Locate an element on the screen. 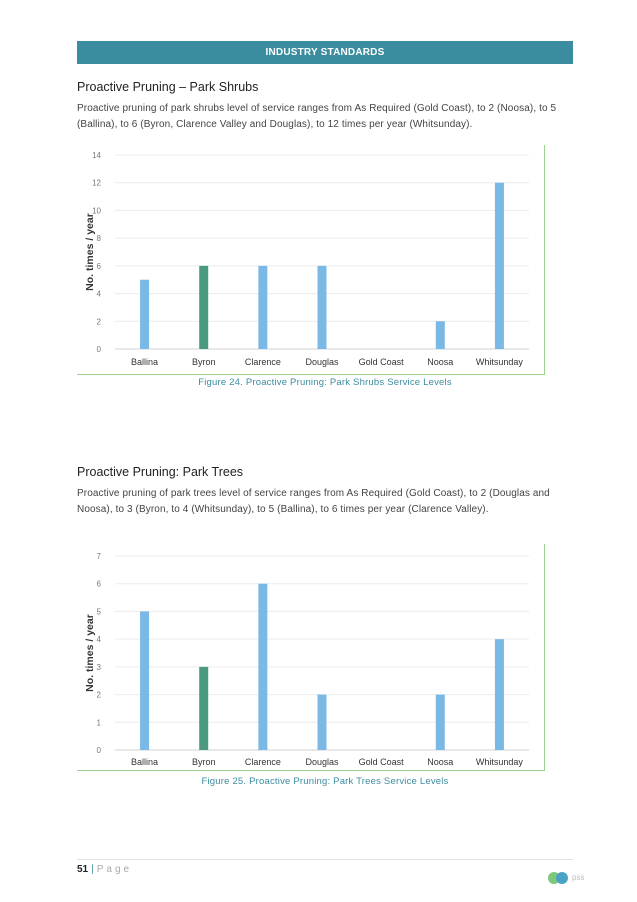  header-bar: INDUSTRY STANDARDS is located at coordinates (325, 52).